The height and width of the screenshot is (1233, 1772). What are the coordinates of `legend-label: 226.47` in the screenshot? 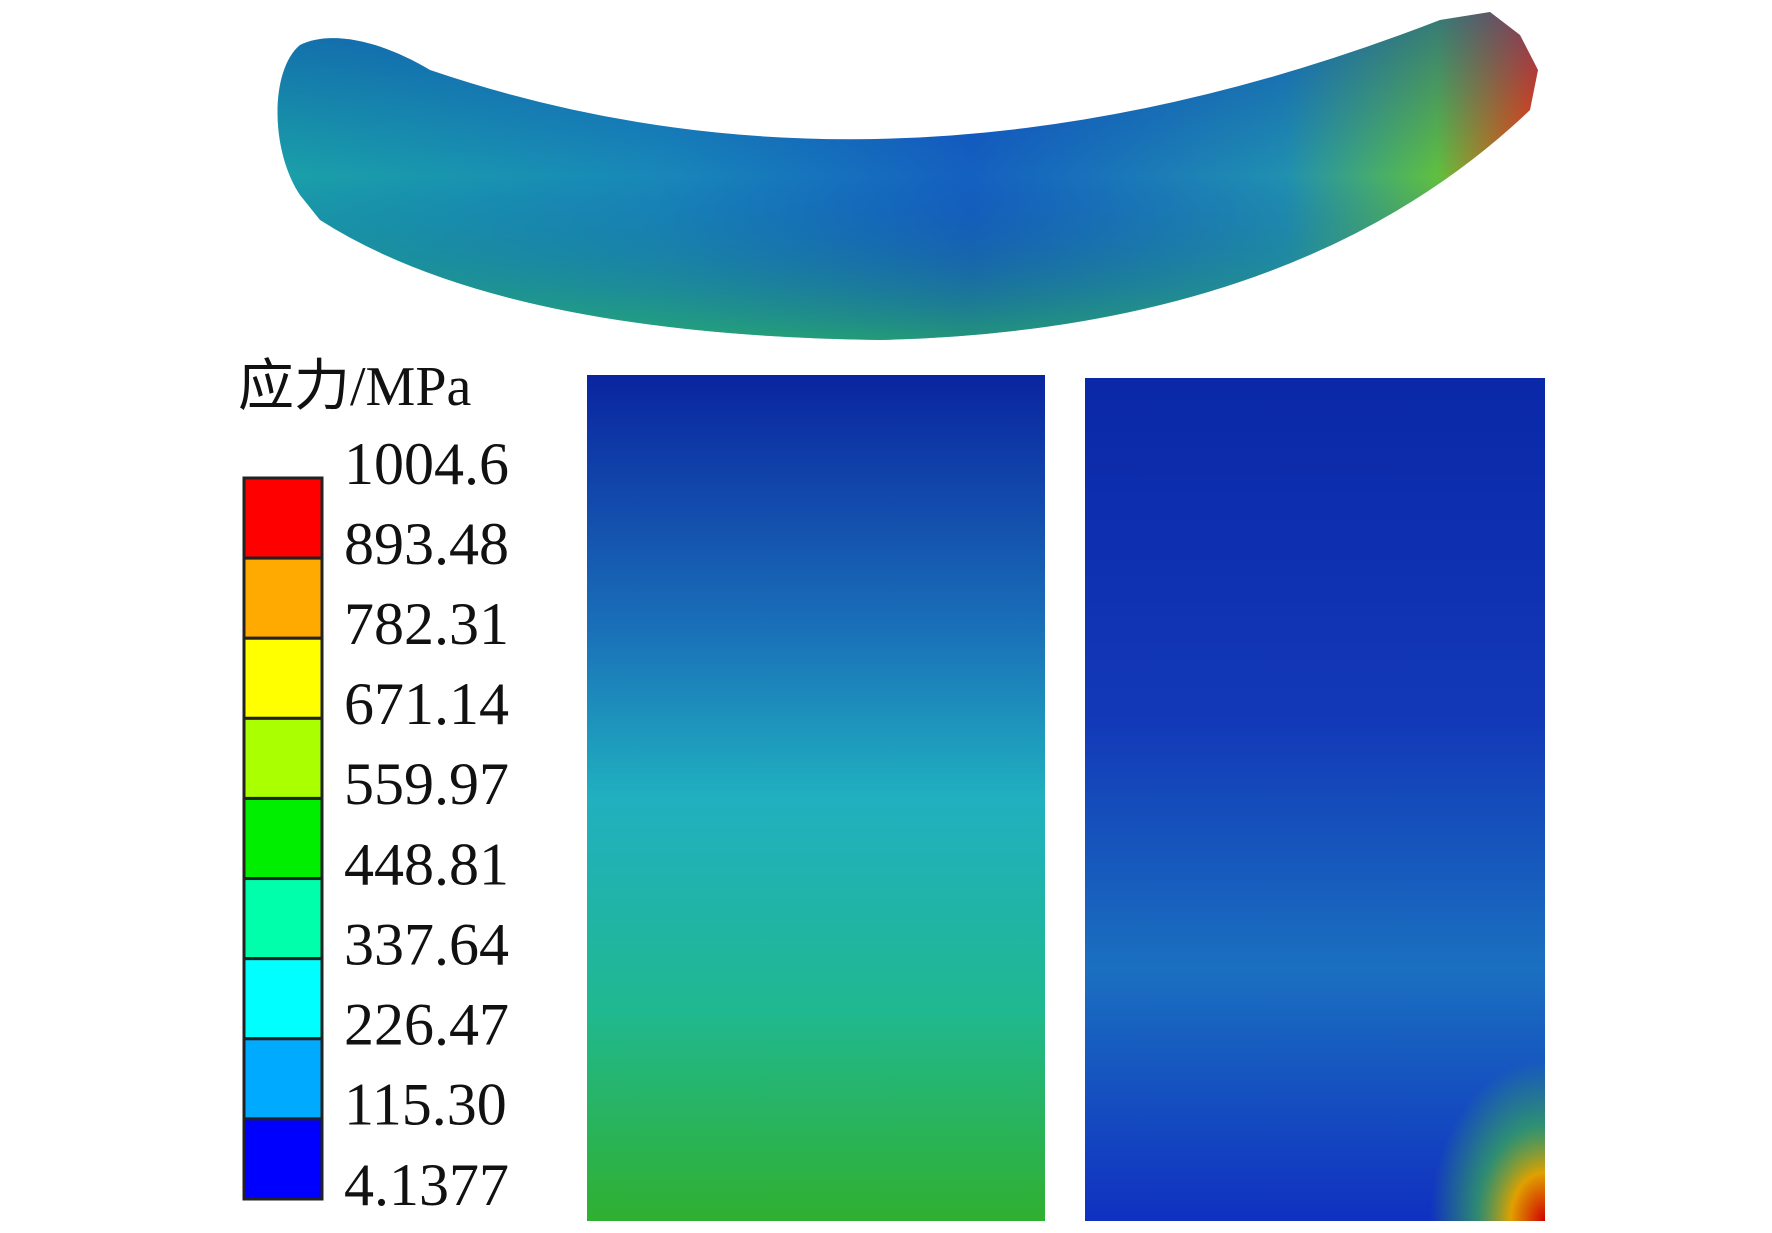 It's located at (426, 1025).